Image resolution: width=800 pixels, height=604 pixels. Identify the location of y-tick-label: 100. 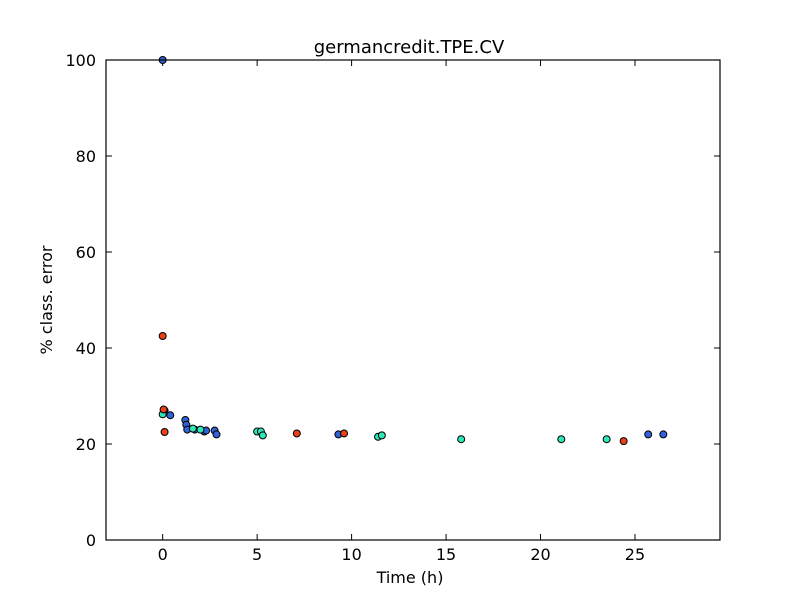
(80, 60).